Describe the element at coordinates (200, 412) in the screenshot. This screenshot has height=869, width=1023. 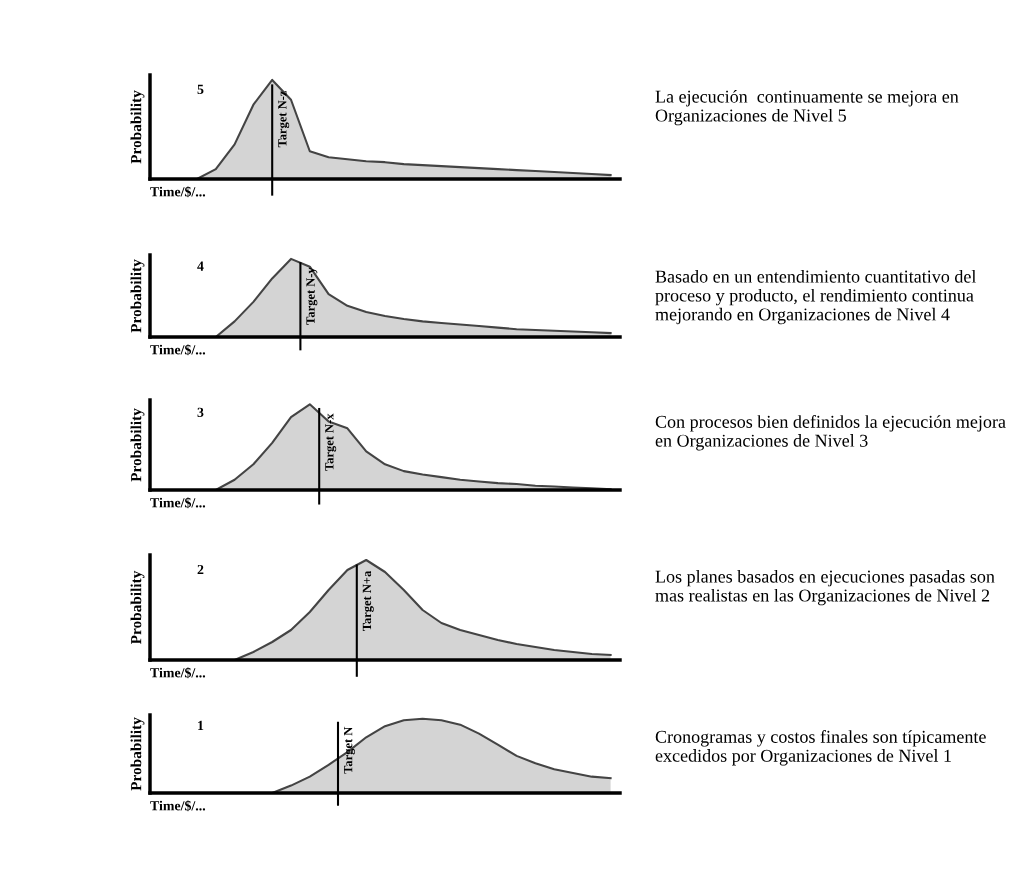
I see `chart-title: 3` at that location.